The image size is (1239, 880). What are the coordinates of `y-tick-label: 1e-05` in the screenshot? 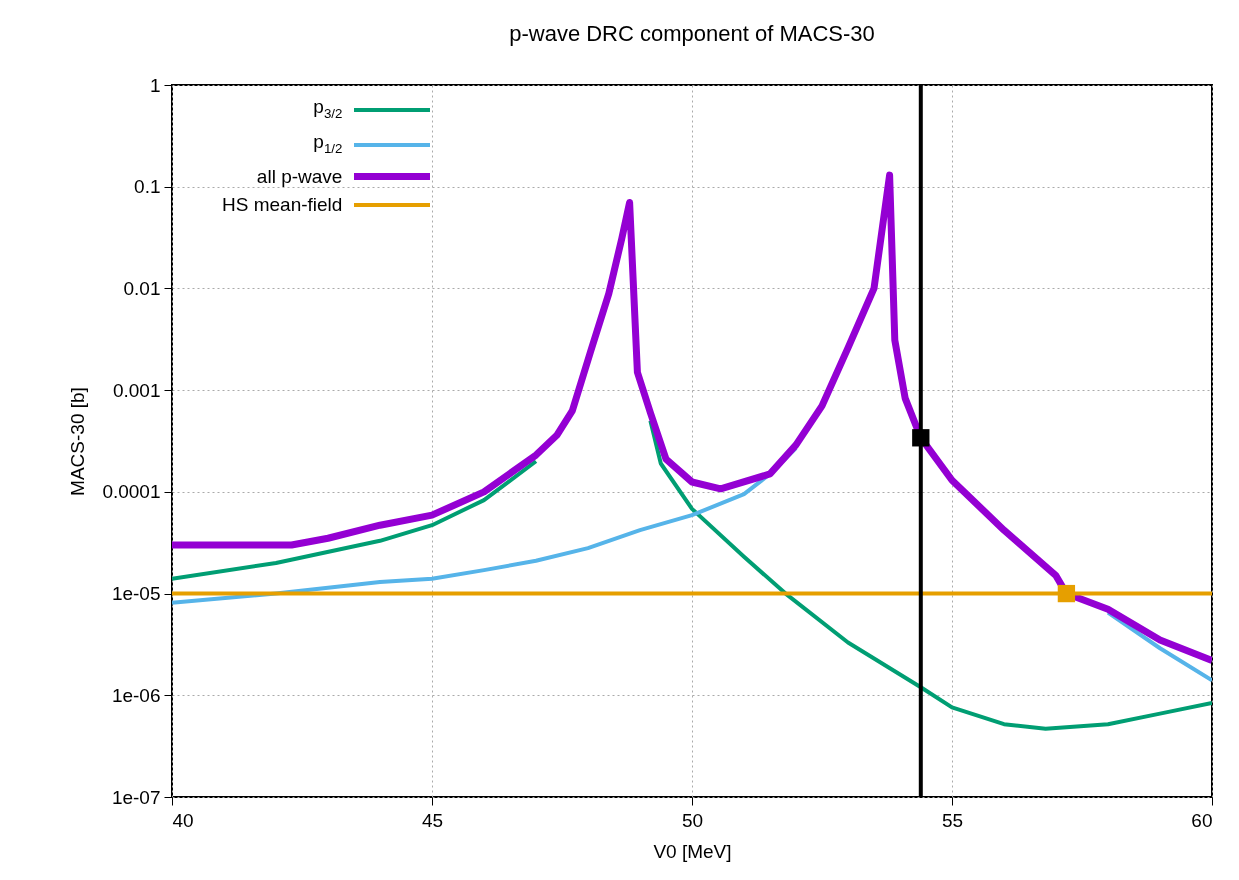 It's located at (136, 594).